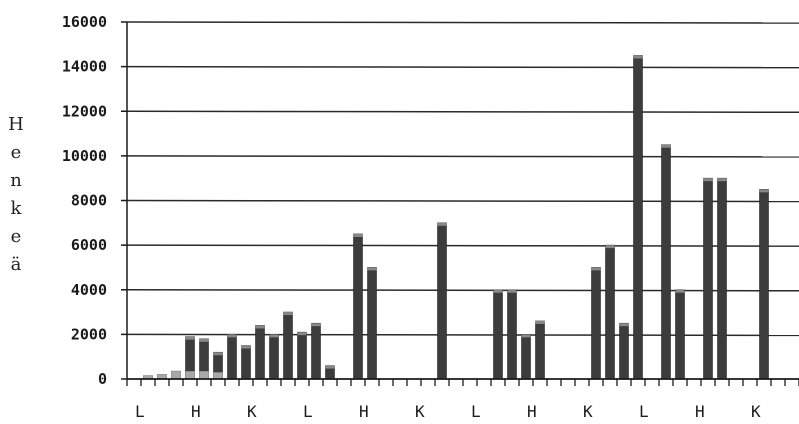 The image size is (799, 424). What do you see at coordinates (102, 379) in the screenshot?
I see `y-tick-label: 0` at bounding box center [102, 379].